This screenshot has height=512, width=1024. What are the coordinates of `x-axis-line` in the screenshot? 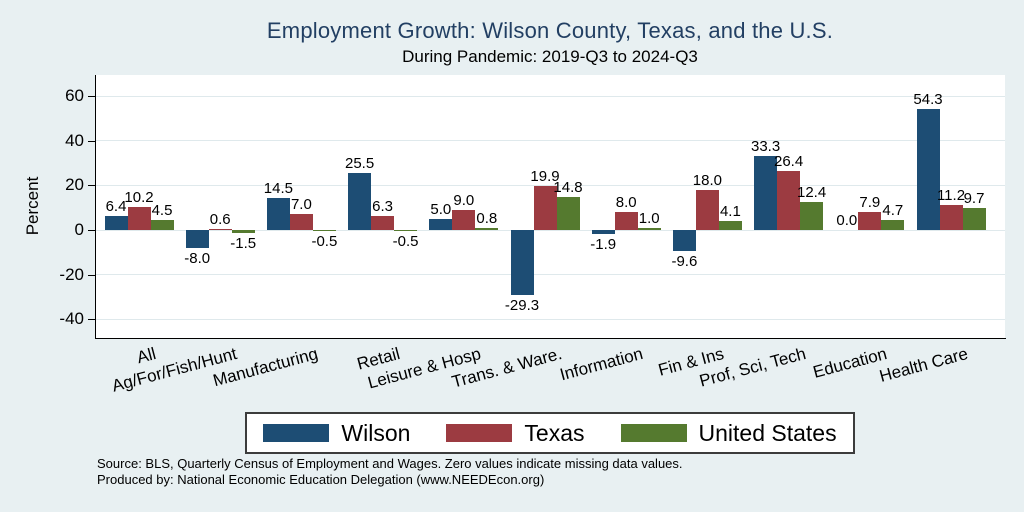 It's located at (550, 338).